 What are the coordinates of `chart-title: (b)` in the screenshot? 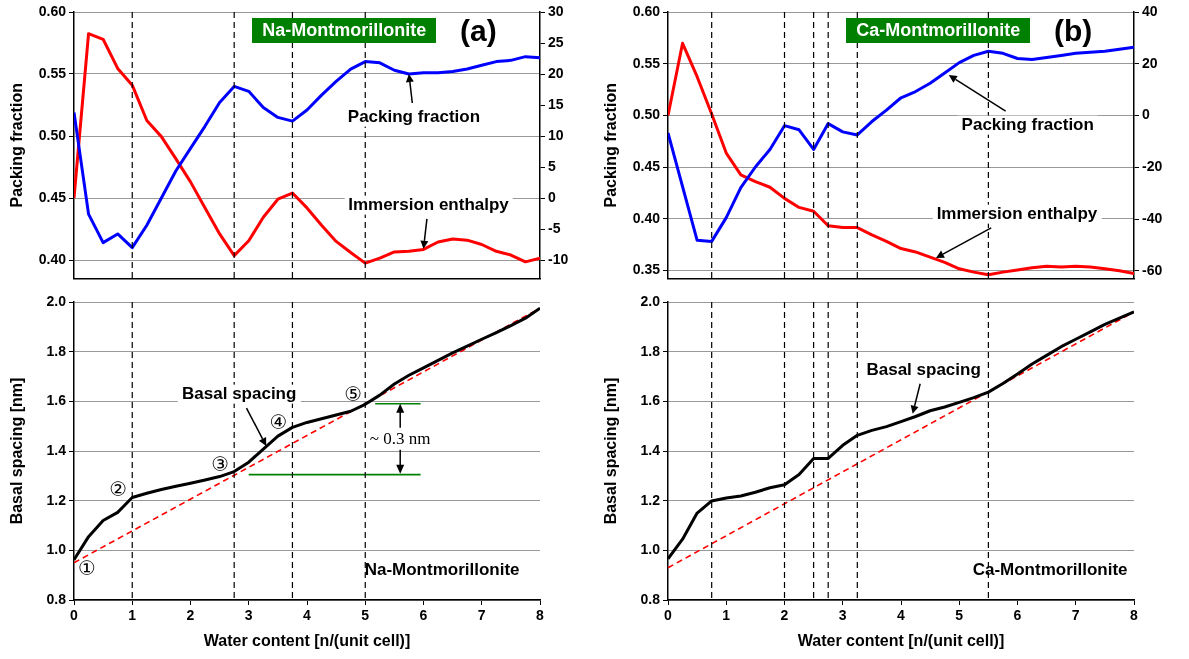 It's located at (1073, 31).